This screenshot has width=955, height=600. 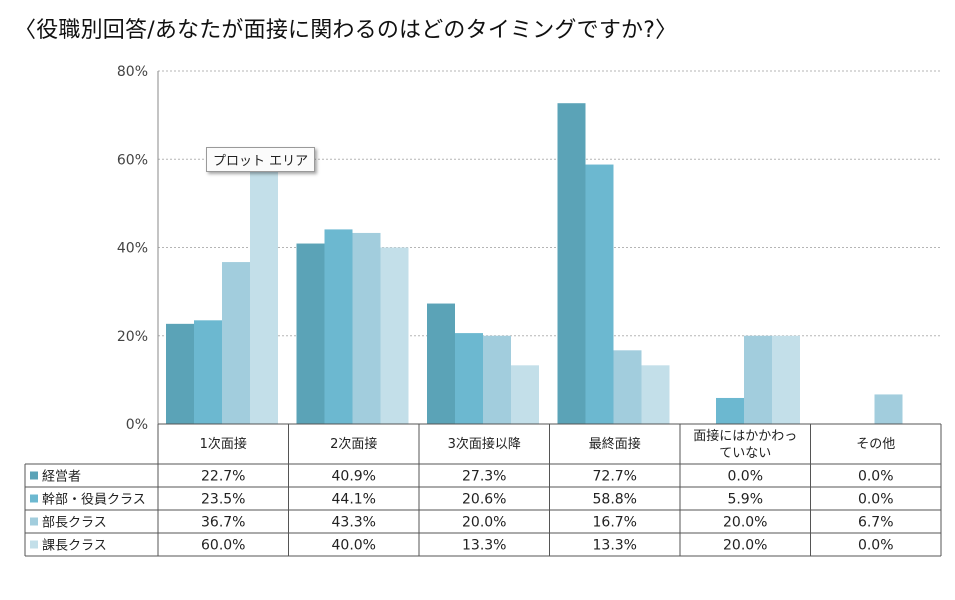 I want to click on plot-area-tooltip: プロット エリア, so click(x=261, y=159).